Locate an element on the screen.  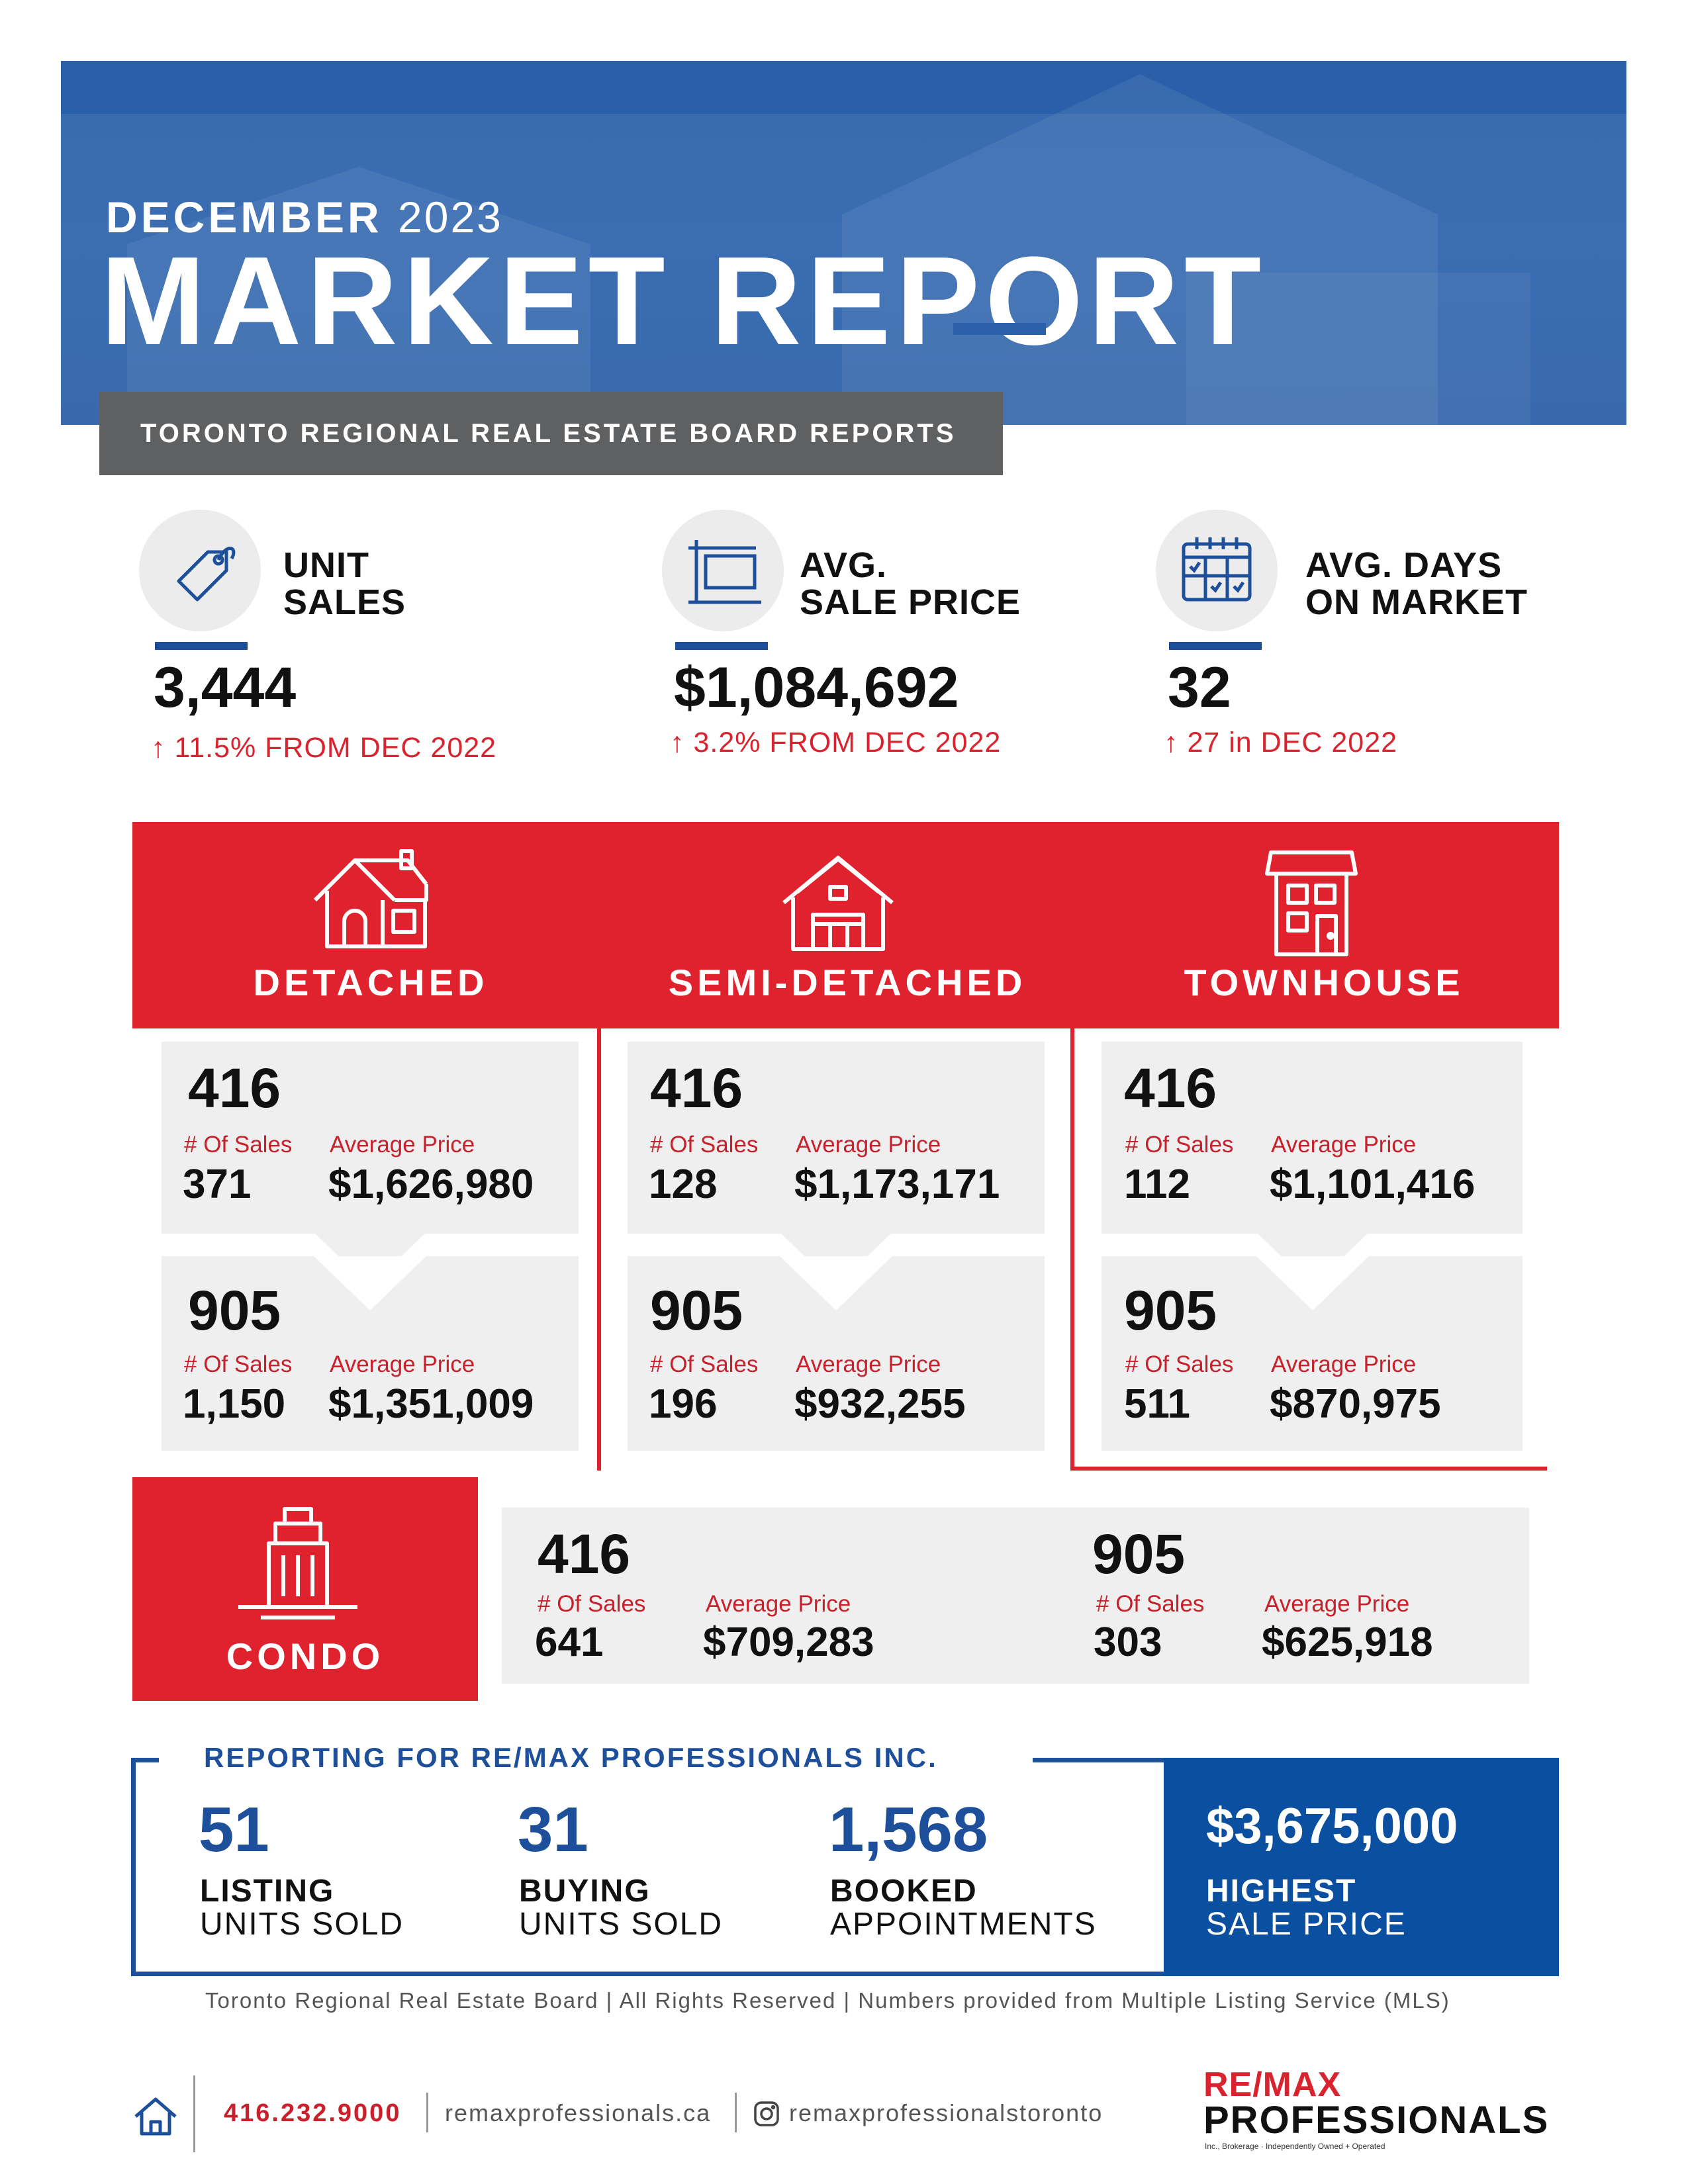
price-tag-icon is located at coordinates (206, 574).